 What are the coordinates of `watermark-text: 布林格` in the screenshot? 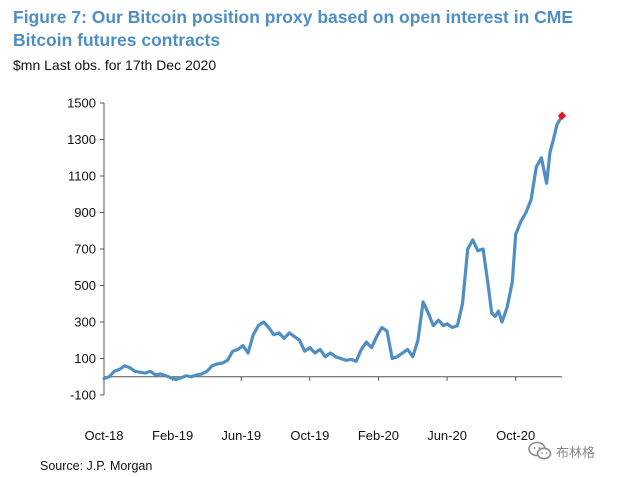 It's located at (576, 452).